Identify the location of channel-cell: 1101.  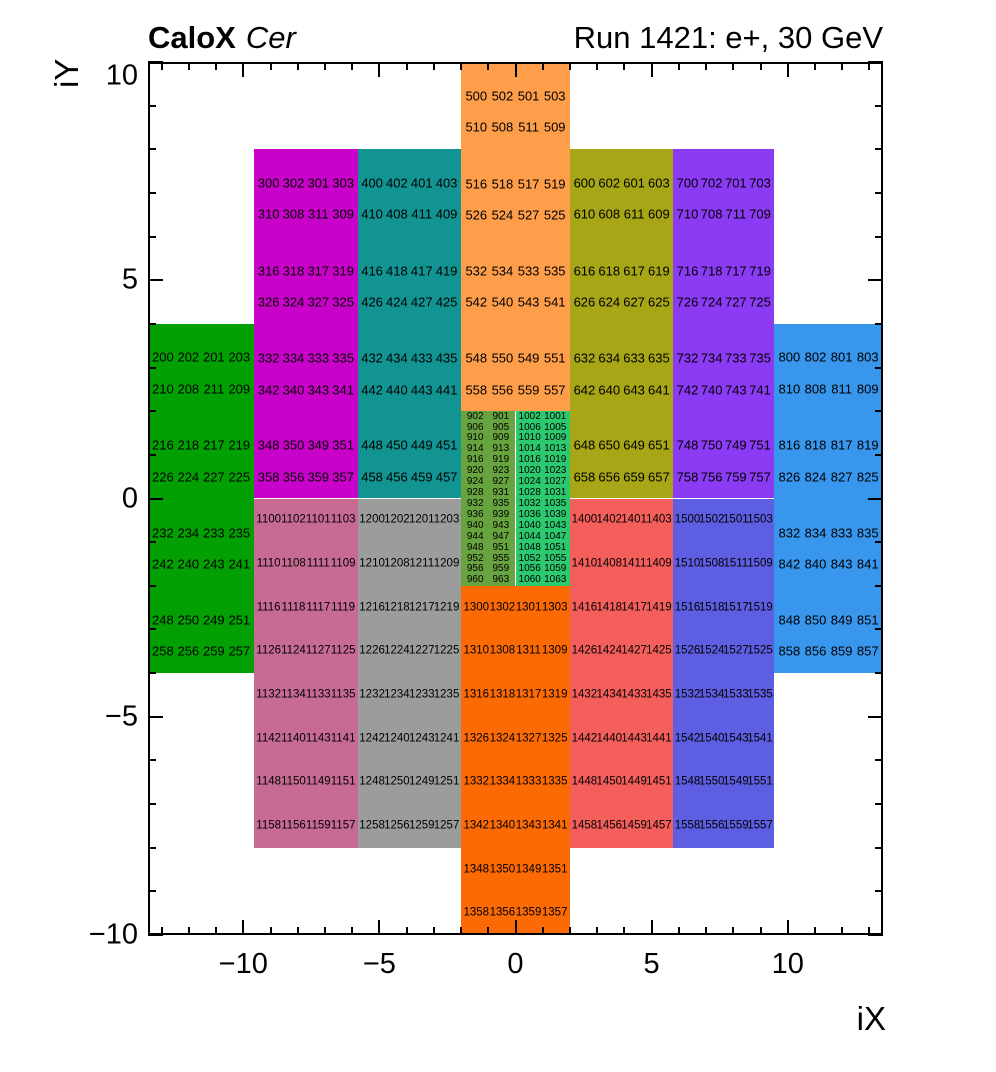
(318, 519).